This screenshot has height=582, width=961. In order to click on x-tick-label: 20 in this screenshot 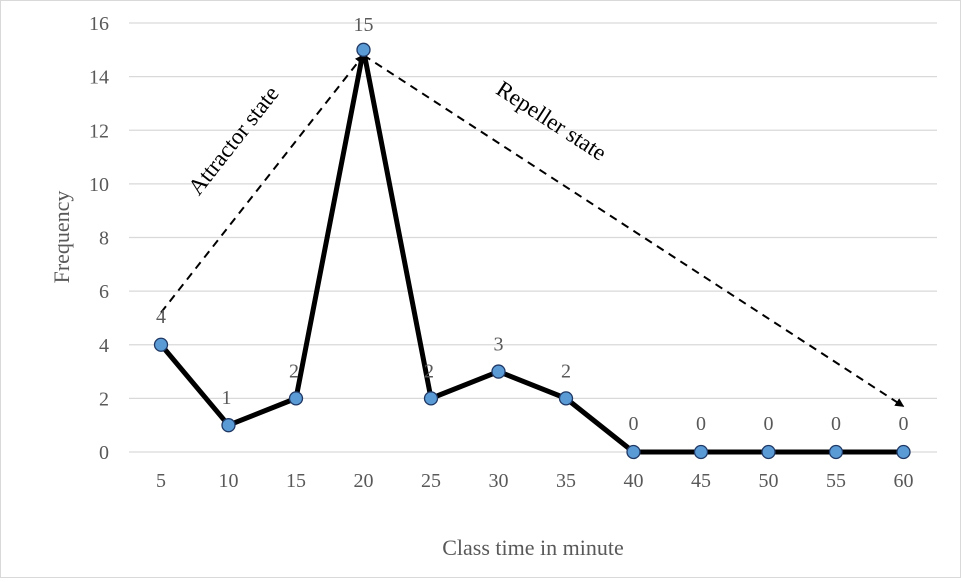, I will do `click(364, 481)`.